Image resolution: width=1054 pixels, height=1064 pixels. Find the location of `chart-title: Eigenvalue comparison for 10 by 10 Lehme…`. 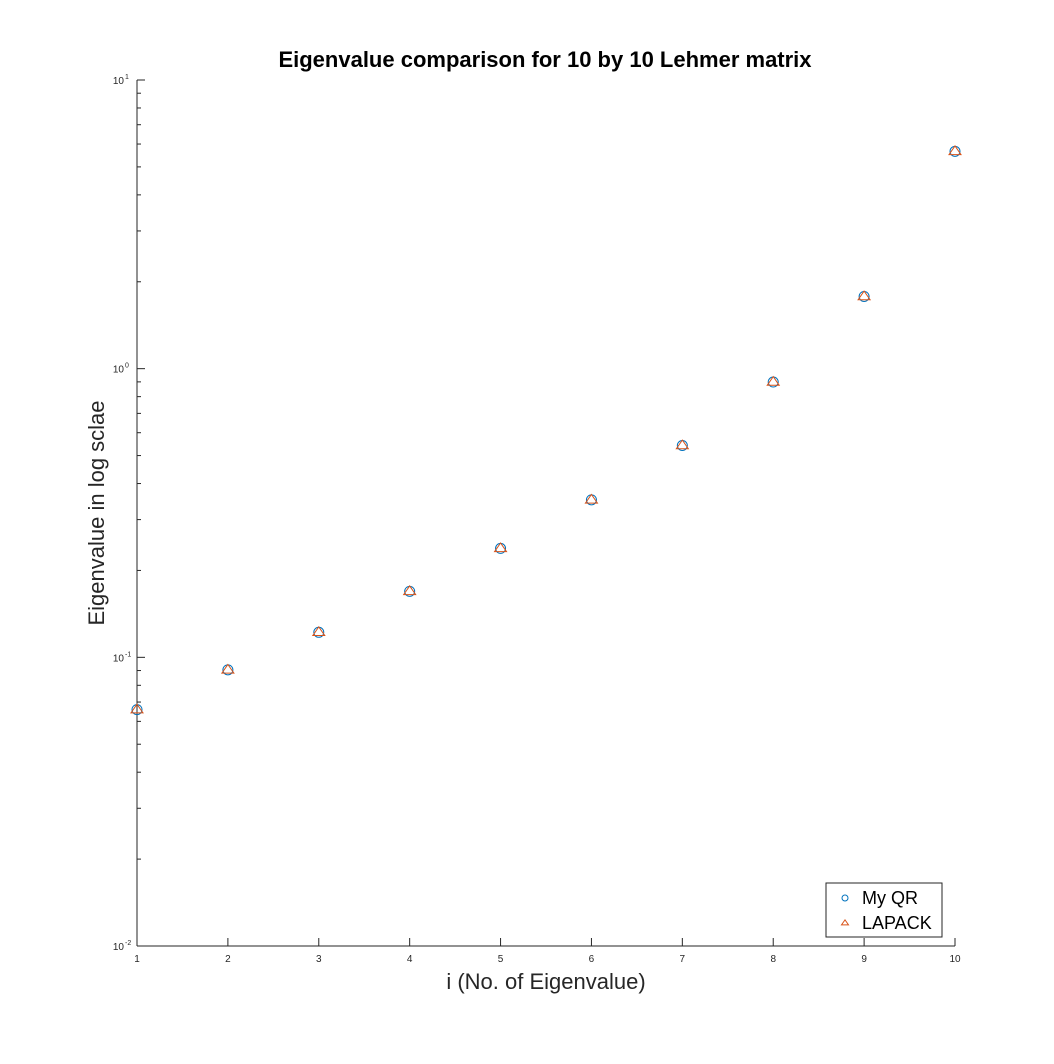

chart-title: Eigenvalue comparison for 10 by 10 Lehme… is located at coordinates (545, 59).